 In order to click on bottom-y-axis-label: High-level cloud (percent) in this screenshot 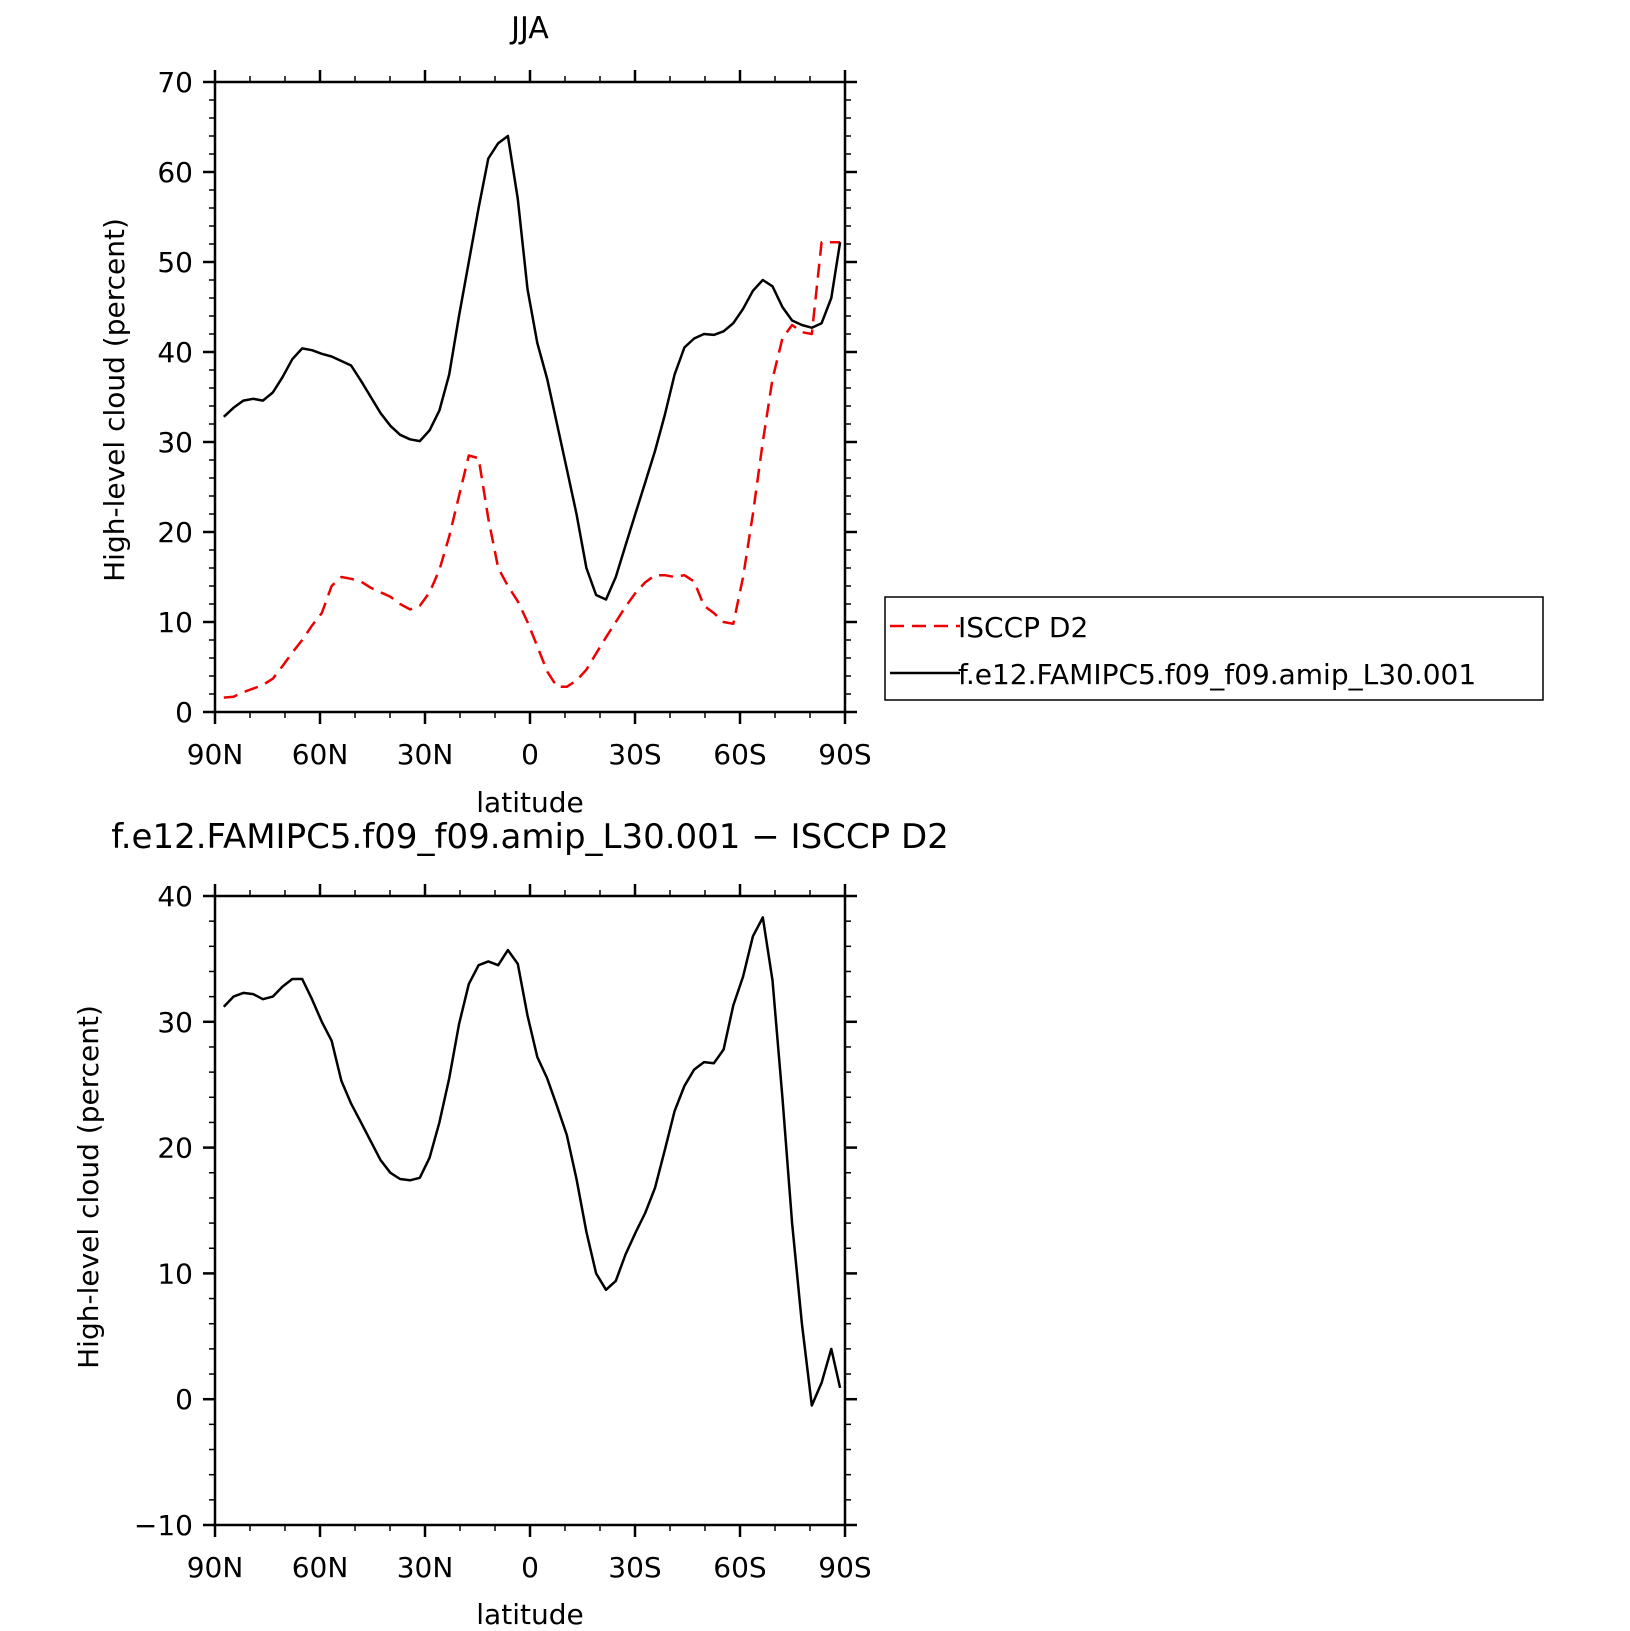, I will do `click(88, 1187)`.